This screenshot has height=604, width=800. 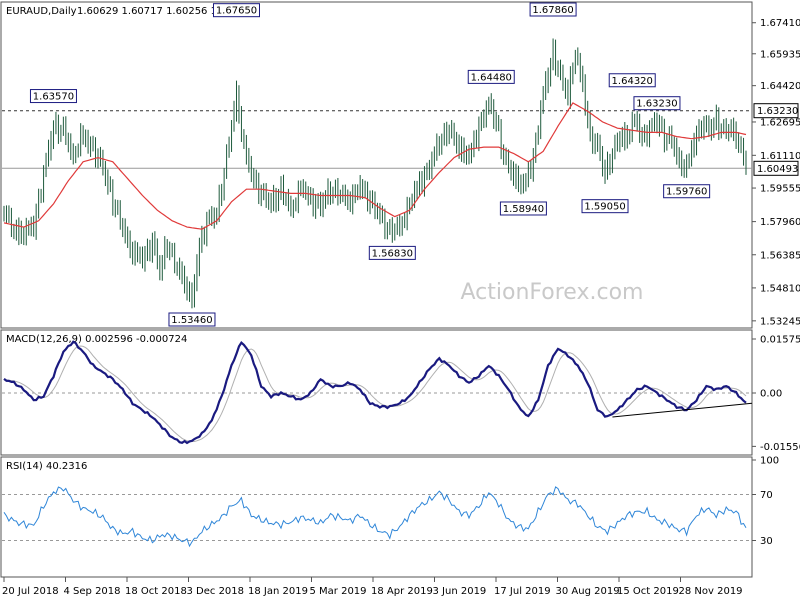 I want to click on chart-title: EURAUD,Daily, so click(x=41, y=11).